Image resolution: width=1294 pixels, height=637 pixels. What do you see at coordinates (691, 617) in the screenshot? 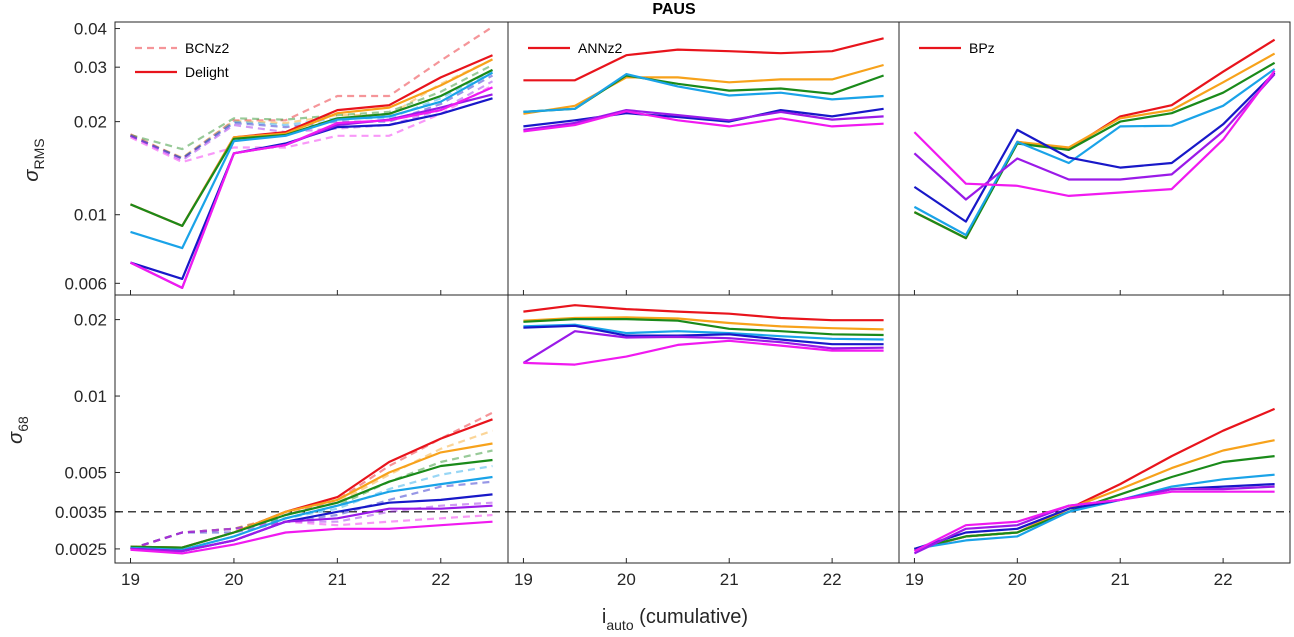
I see `x-label-rest: (cumulative)` at bounding box center [691, 617].